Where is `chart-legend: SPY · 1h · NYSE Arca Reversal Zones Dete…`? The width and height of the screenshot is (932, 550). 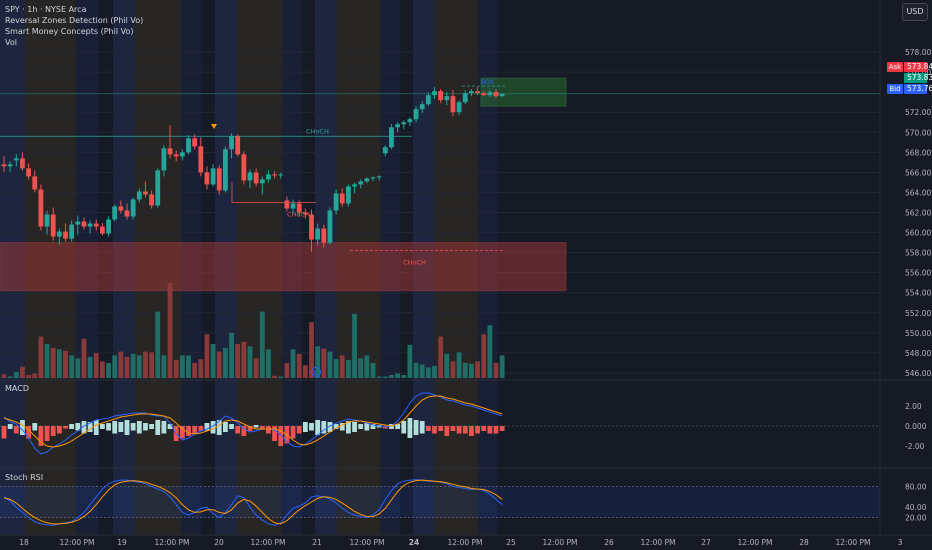
chart-legend: SPY · 1h · NYSE Arca Reversal Zones Dete… is located at coordinates (74, 26).